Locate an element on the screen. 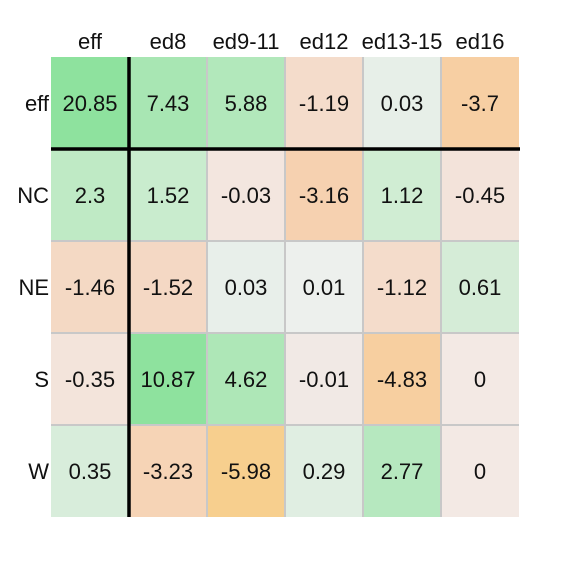 The height and width of the screenshot is (576, 576). cell-value-label: -5.98 is located at coordinates (246, 471).